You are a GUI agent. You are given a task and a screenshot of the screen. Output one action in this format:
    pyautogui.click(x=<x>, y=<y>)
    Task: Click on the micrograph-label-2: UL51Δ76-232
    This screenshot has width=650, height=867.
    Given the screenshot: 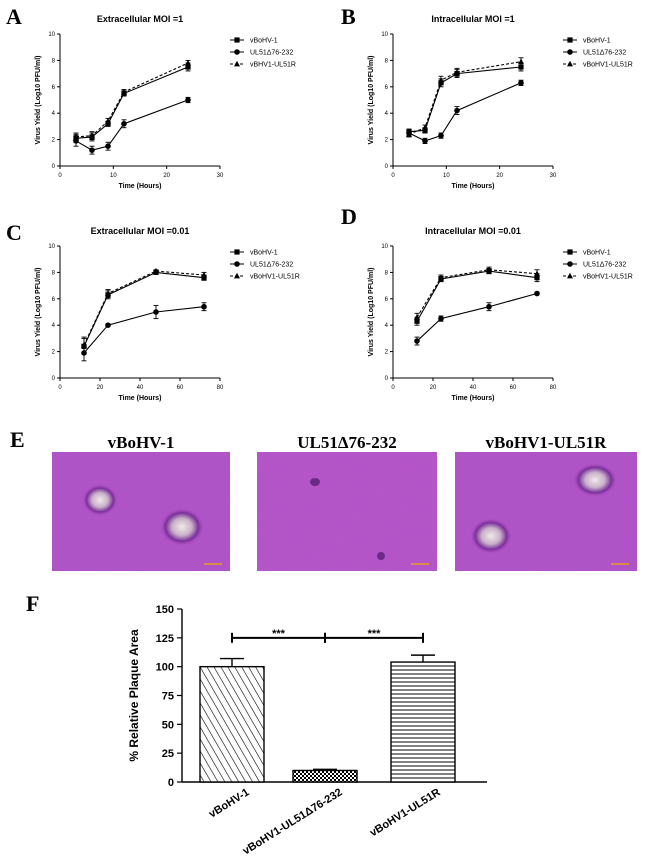 What is the action you would take?
    pyautogui.click(x=347, y=442)
    